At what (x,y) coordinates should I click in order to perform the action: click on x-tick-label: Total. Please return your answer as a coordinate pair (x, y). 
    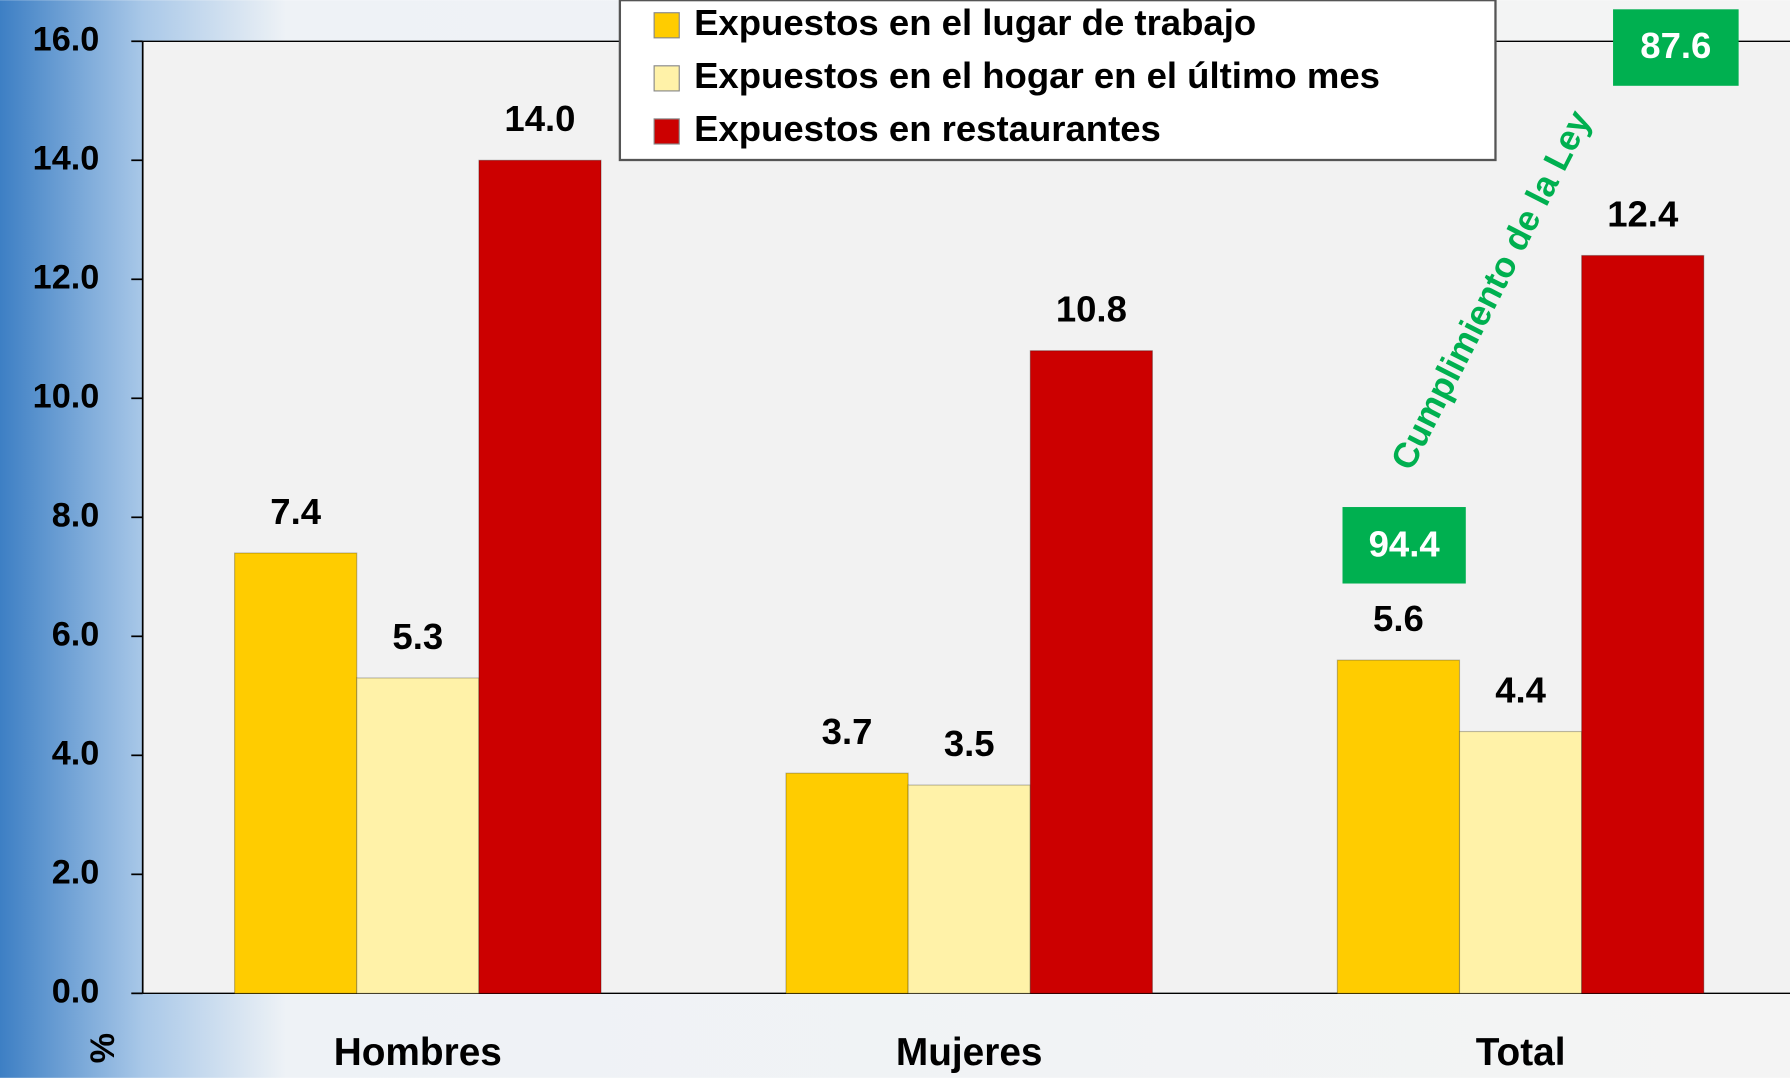
    Looking at the image, I should click on (1521, 1052).